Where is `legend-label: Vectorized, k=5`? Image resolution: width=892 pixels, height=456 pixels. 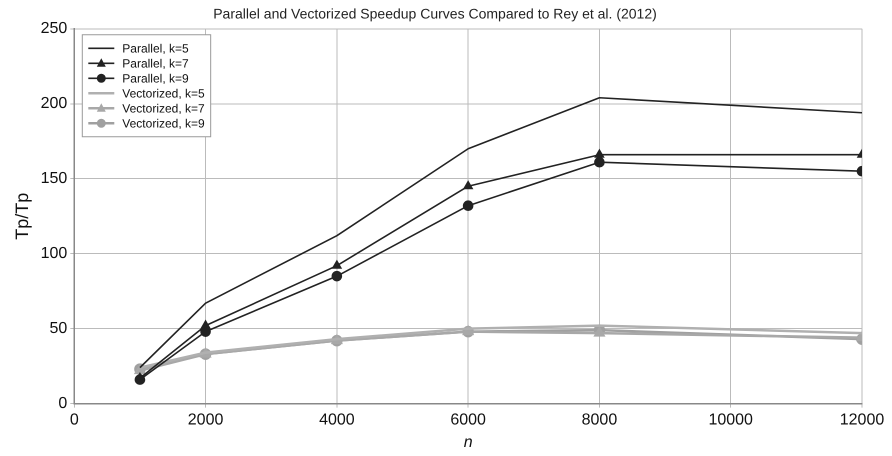
legend-label: Vectorized, k=5 is located at coordinates (164, 93).